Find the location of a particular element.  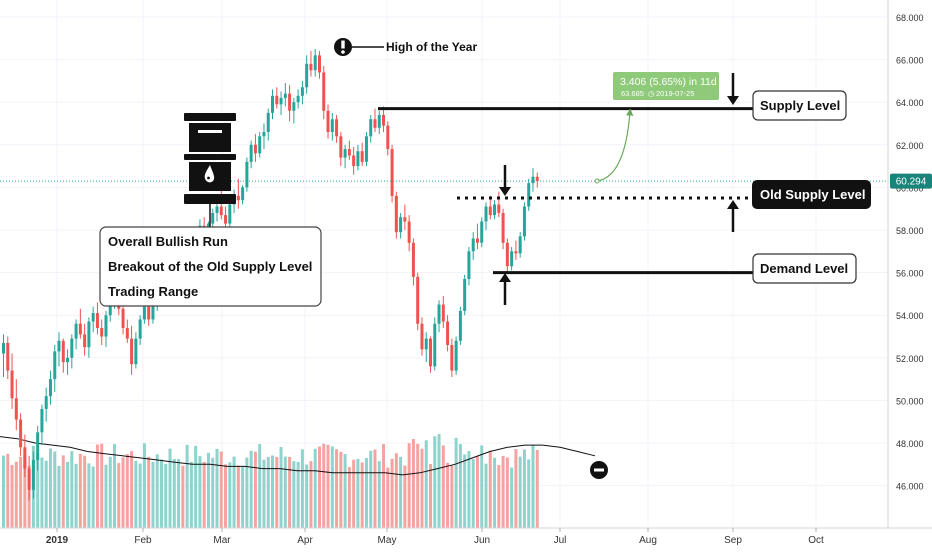

high-of-year-marker: High of the Year is located at coordinates (405, 47).